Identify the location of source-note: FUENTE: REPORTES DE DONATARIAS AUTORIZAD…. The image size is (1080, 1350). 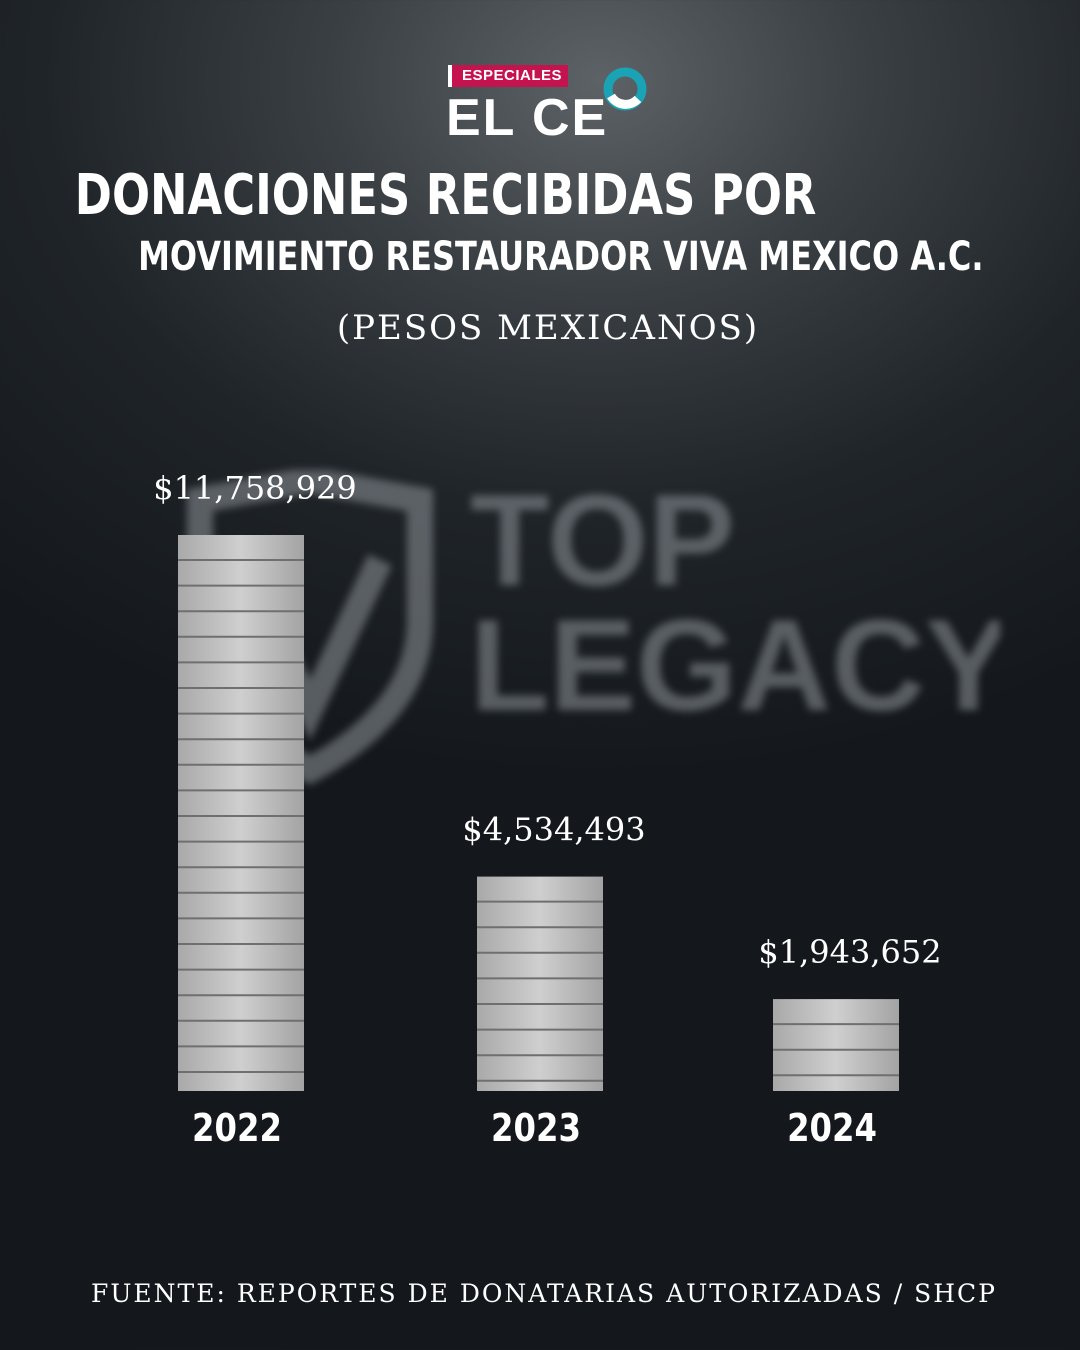
(544, 1293).